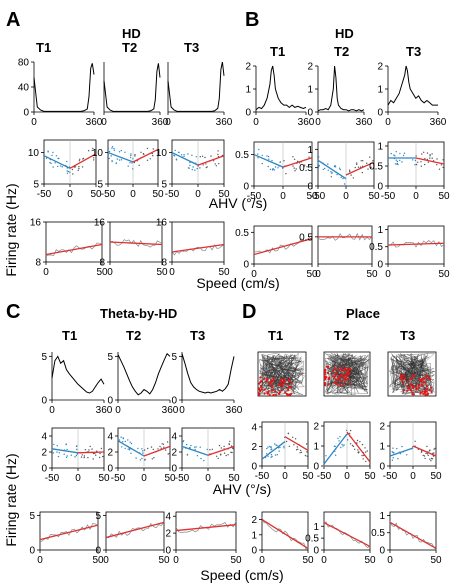  I want to click on panel-d-ahv-t3-fit-positive, so click(424, 451).